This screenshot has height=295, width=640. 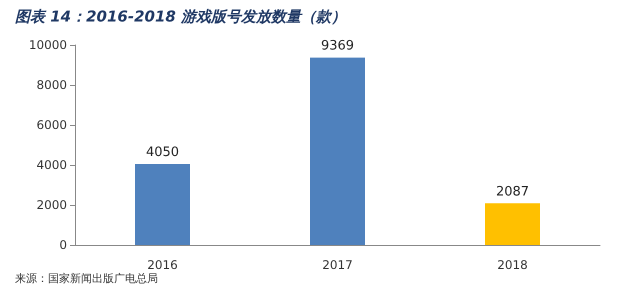 What do you see at coordinates (337, 265) in the screenshot?
I see `x-tick-label: 2017` at bounding box center [337, 265].